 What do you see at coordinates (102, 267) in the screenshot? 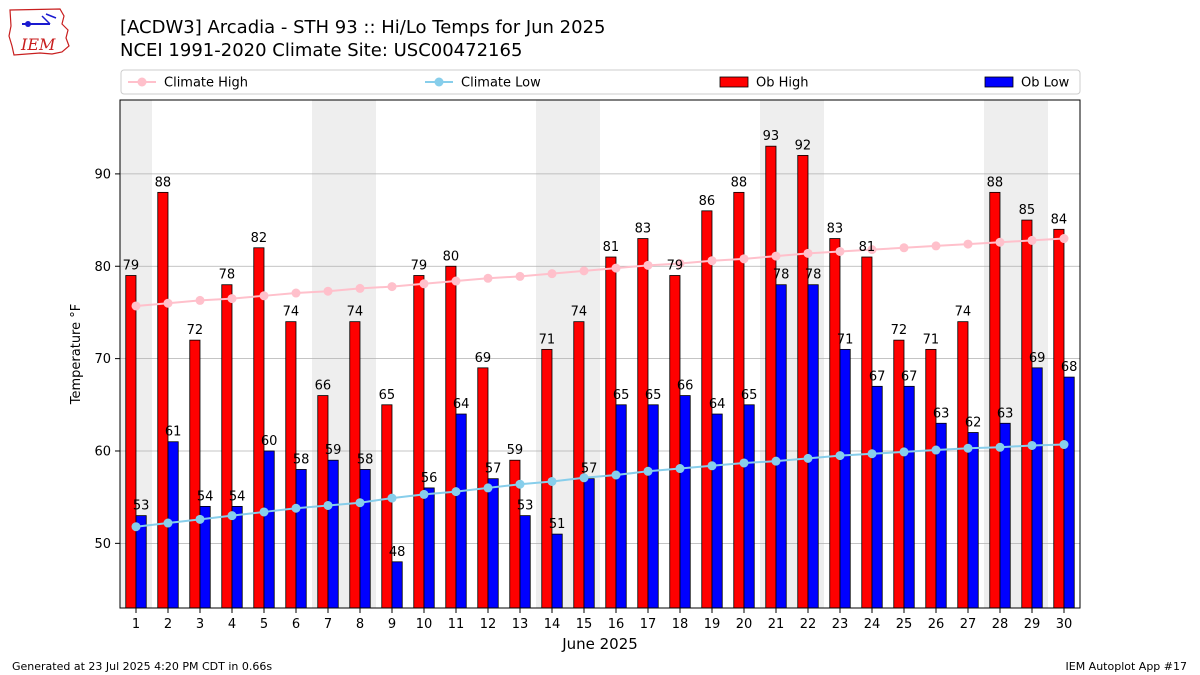
I see `y-tick-label-80: 80` at bounding box center [102, 267].